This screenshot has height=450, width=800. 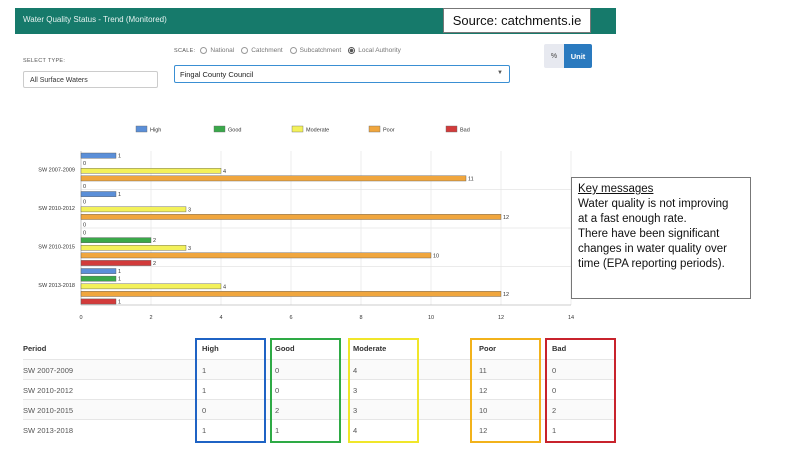 I want to click on chevron-down-icon: ▼, so click(x=500, y=73).